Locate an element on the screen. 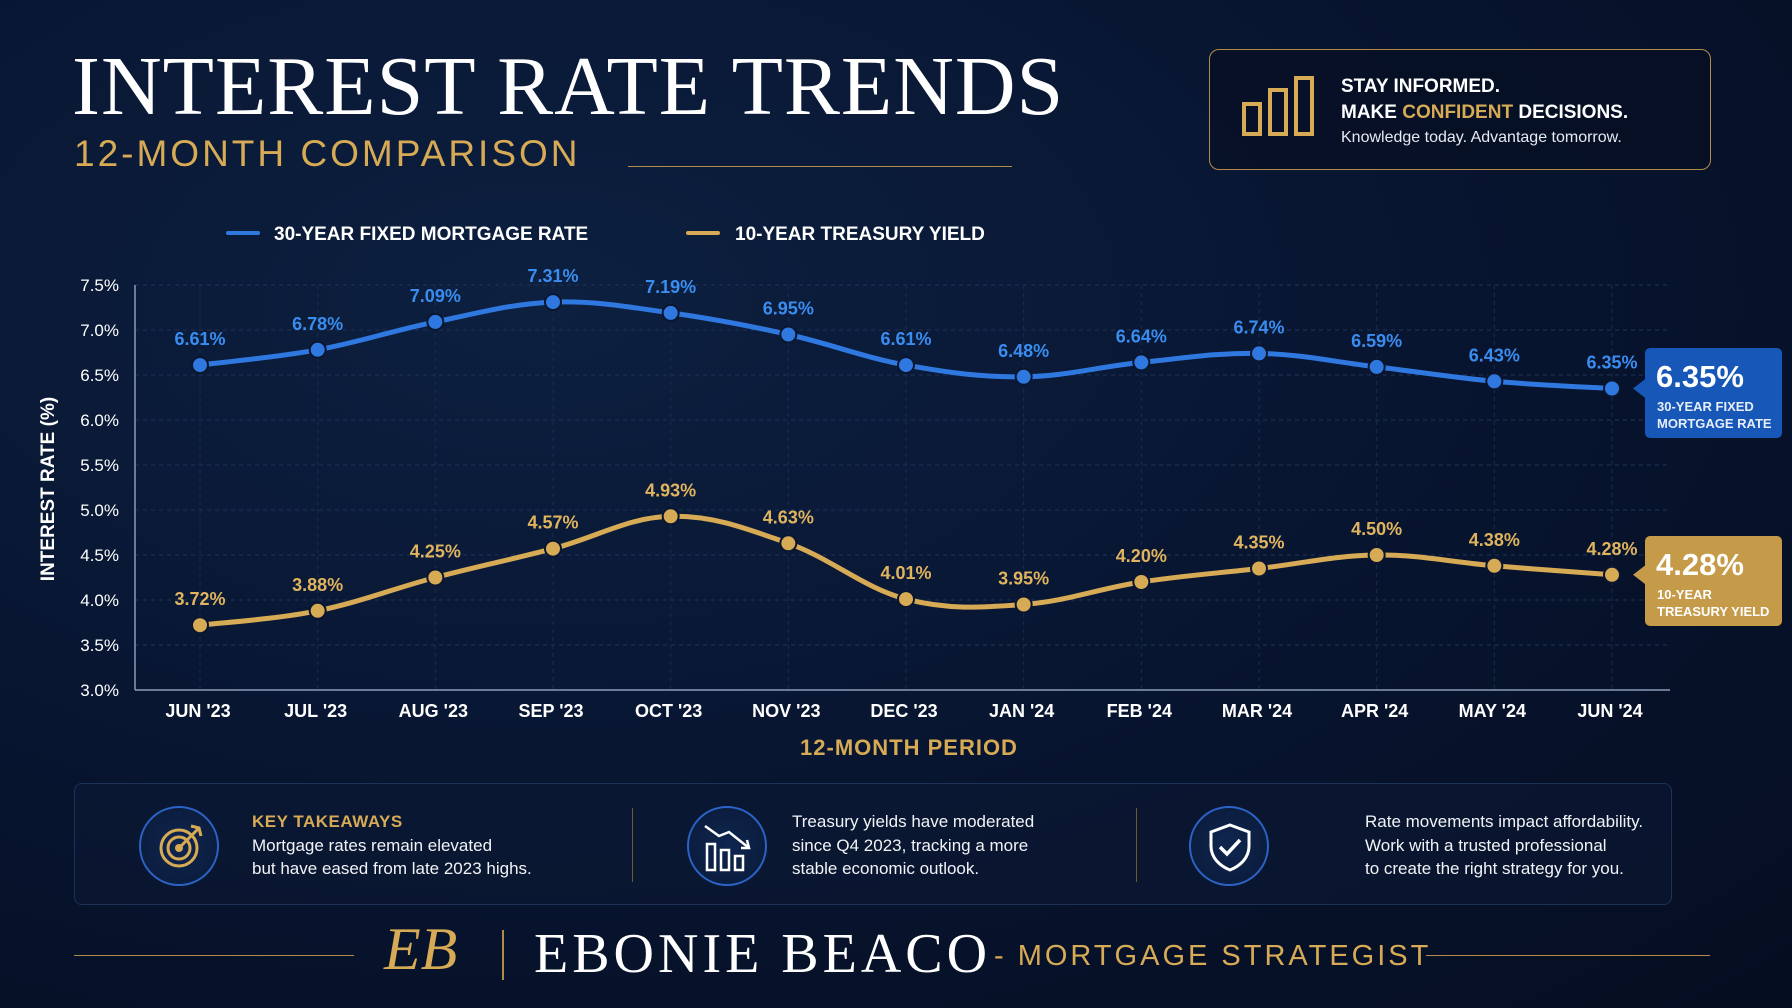 The image size is (1792, 1008). bar-chart-icon is located at coordinates (1278, 106).